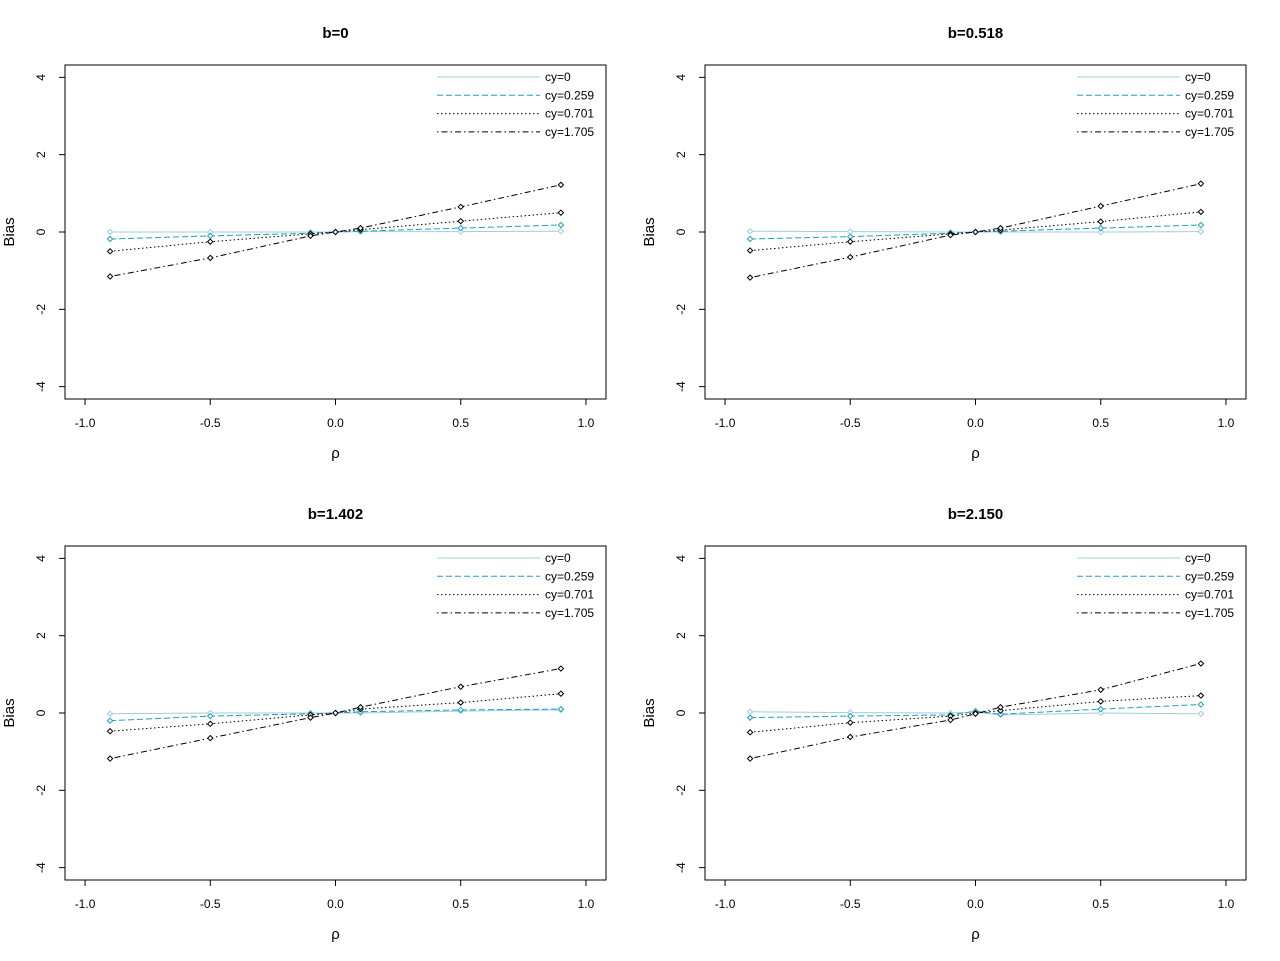 The height and width of the screenshot is (961, 1280). What do you see at coordinates (335, 33) in the screenshot?
I see `chart-title: b=0` at bounding box center [335, 33].